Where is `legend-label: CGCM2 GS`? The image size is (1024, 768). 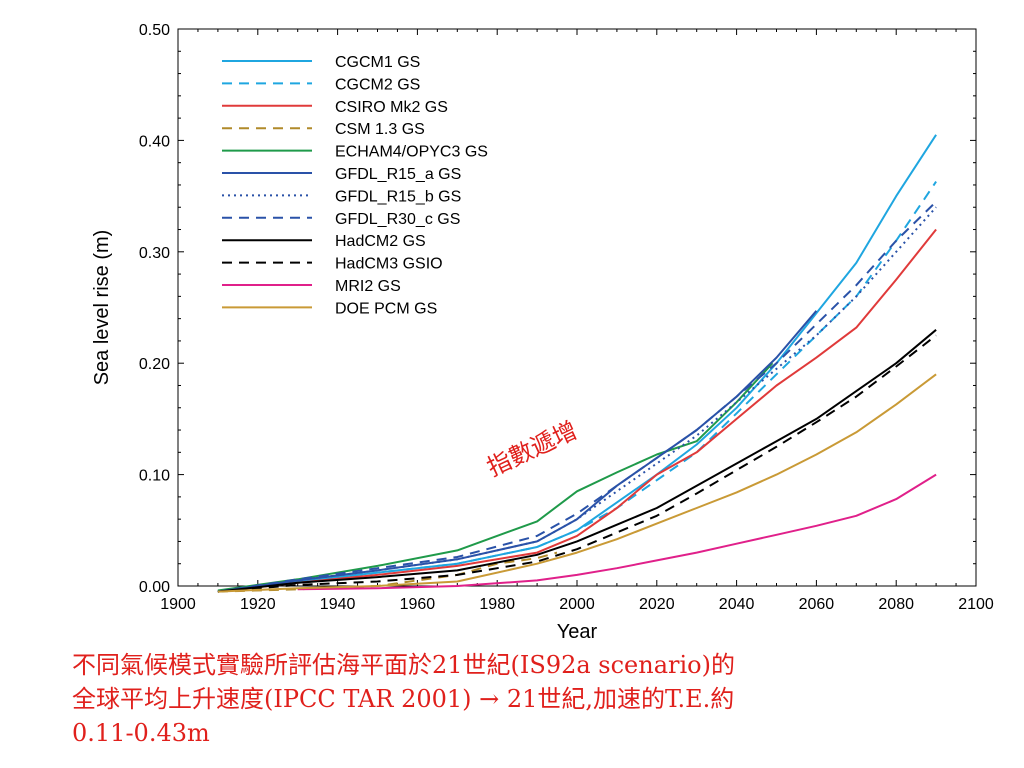
legend-label: CGCM2 GS is located at coordinates (377, 84).